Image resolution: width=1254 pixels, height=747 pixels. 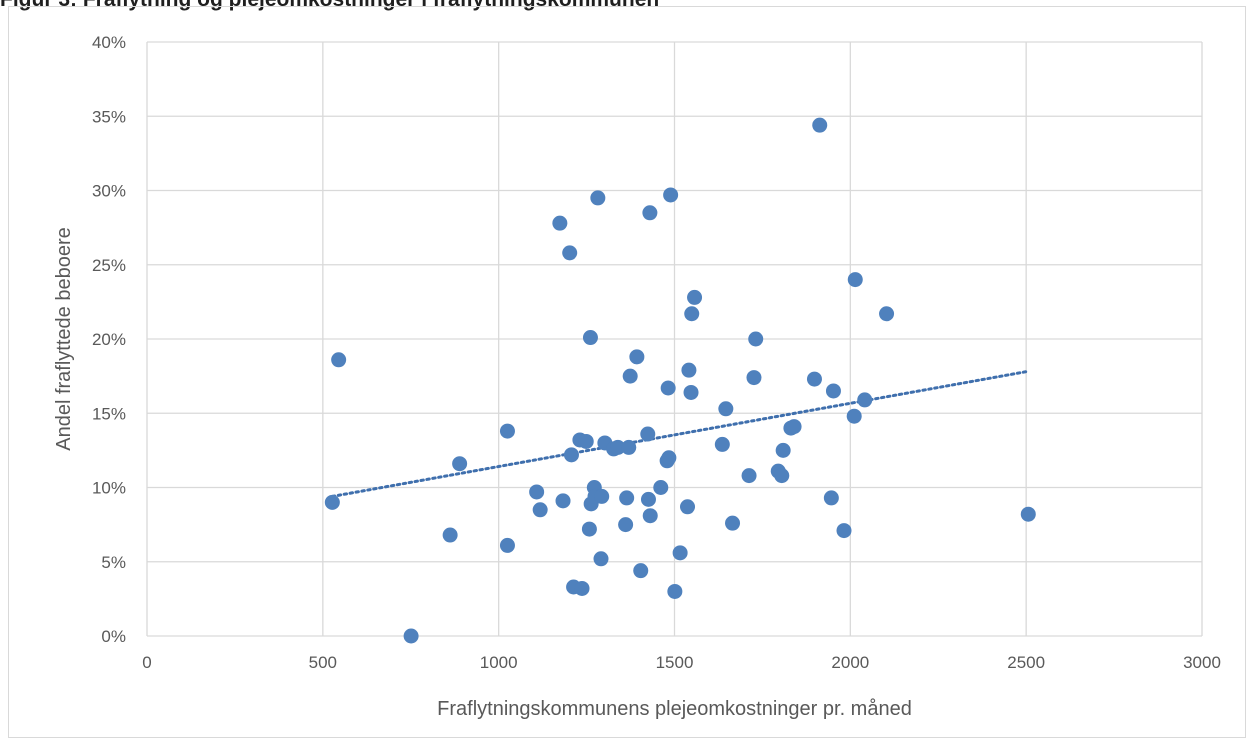 What do you see at coordinates (1026, 662) in the screenshot?
I see `x-tick-label: 2500` at bounding box center [1026, 662].